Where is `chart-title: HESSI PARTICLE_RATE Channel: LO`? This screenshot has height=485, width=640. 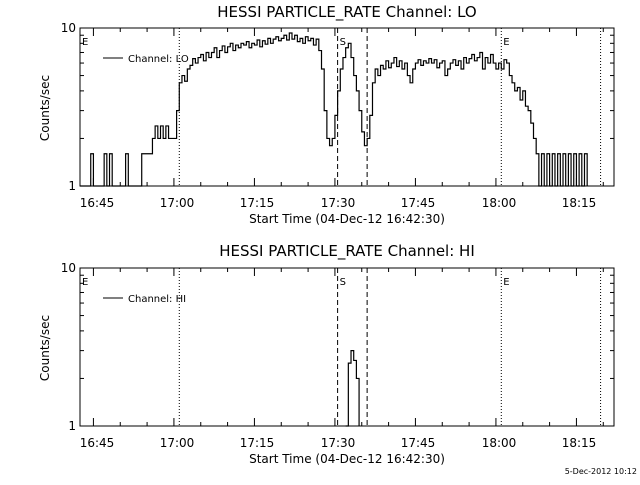
chart-title: HESSI PARTICLE_RATE Channel: LO is located at coordinates (346, 12).